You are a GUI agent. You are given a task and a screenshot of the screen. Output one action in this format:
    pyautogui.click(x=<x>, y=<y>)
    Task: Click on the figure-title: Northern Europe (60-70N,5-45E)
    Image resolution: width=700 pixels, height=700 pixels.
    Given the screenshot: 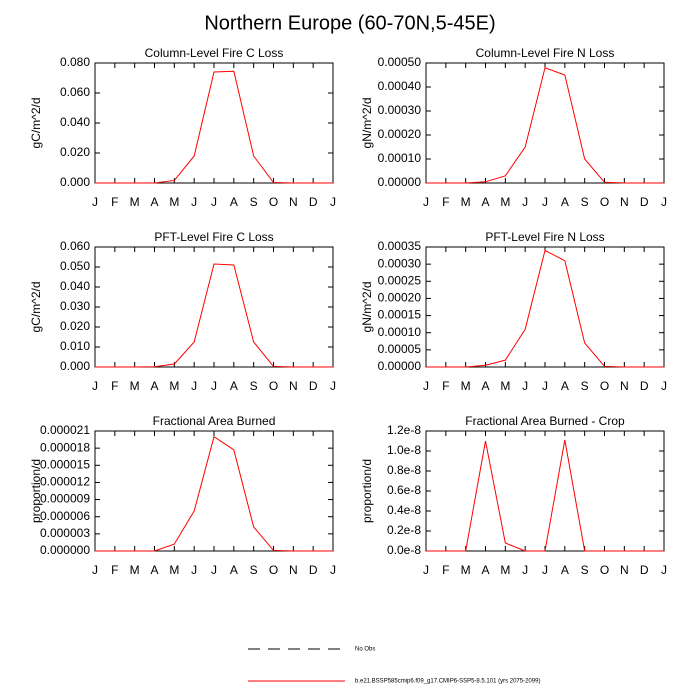 What is the action you would take?
    pyautogui.click(x=349, y=23)
    